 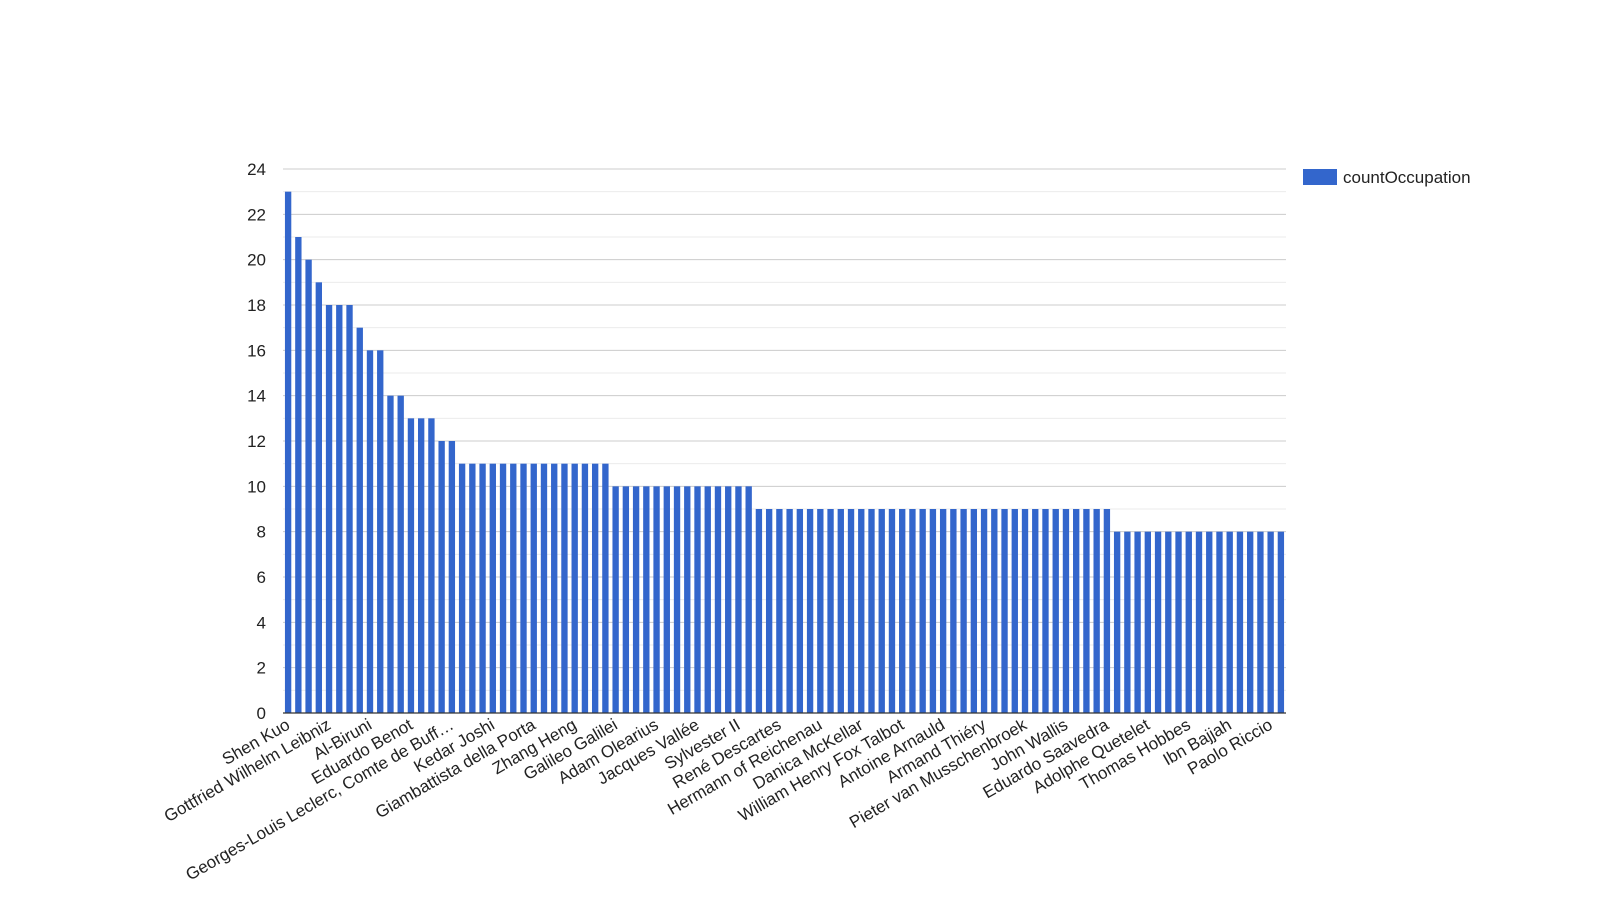 What do you see at coordinates (261, 713) in the screenshot?
I see `y-tick-label: 0` at bounding box center [261, 713].